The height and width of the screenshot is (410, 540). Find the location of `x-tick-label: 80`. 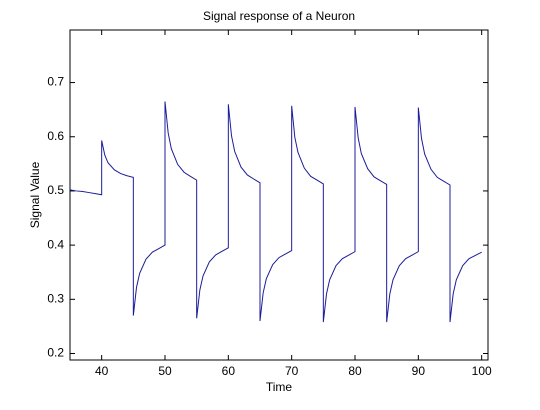

x-tick-label: 80 is located at coordinates (355, 371).